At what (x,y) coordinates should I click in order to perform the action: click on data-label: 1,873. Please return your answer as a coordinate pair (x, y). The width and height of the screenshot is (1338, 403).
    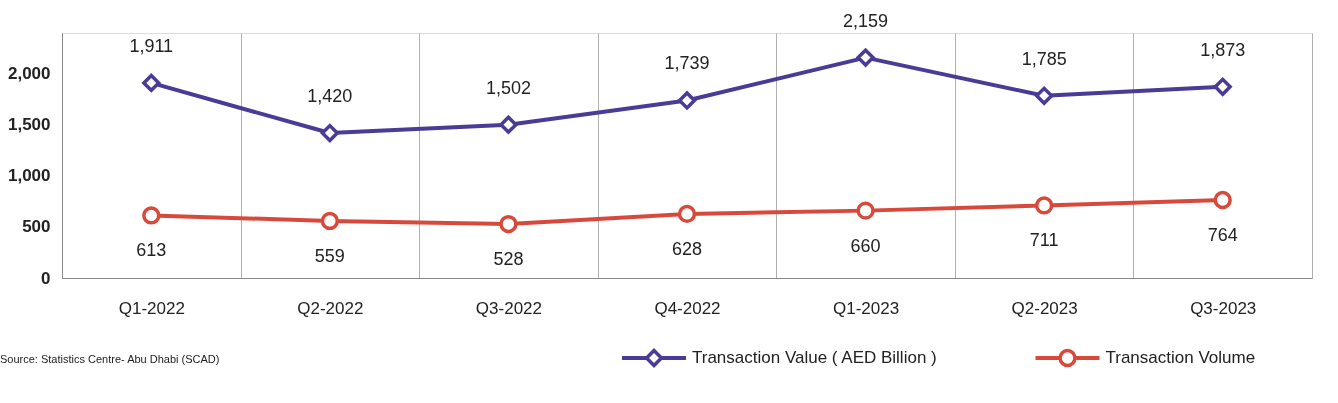
    Looking at the image, I should click on (1223, 49).